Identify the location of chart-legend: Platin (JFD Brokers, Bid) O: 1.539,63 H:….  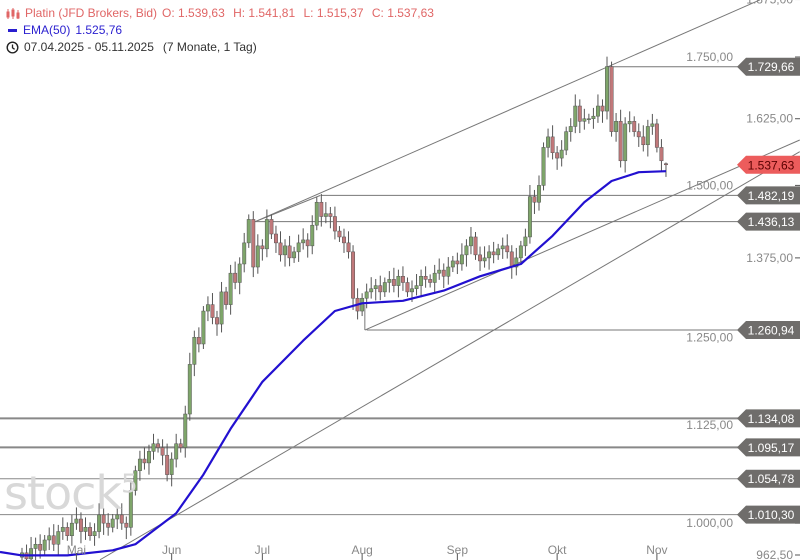
(222, 30).